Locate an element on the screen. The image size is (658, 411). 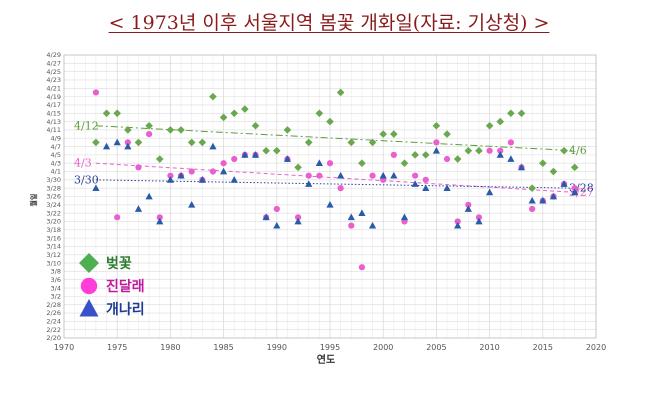
y-axis-title: 월일 is located at coordinates (33, 200).